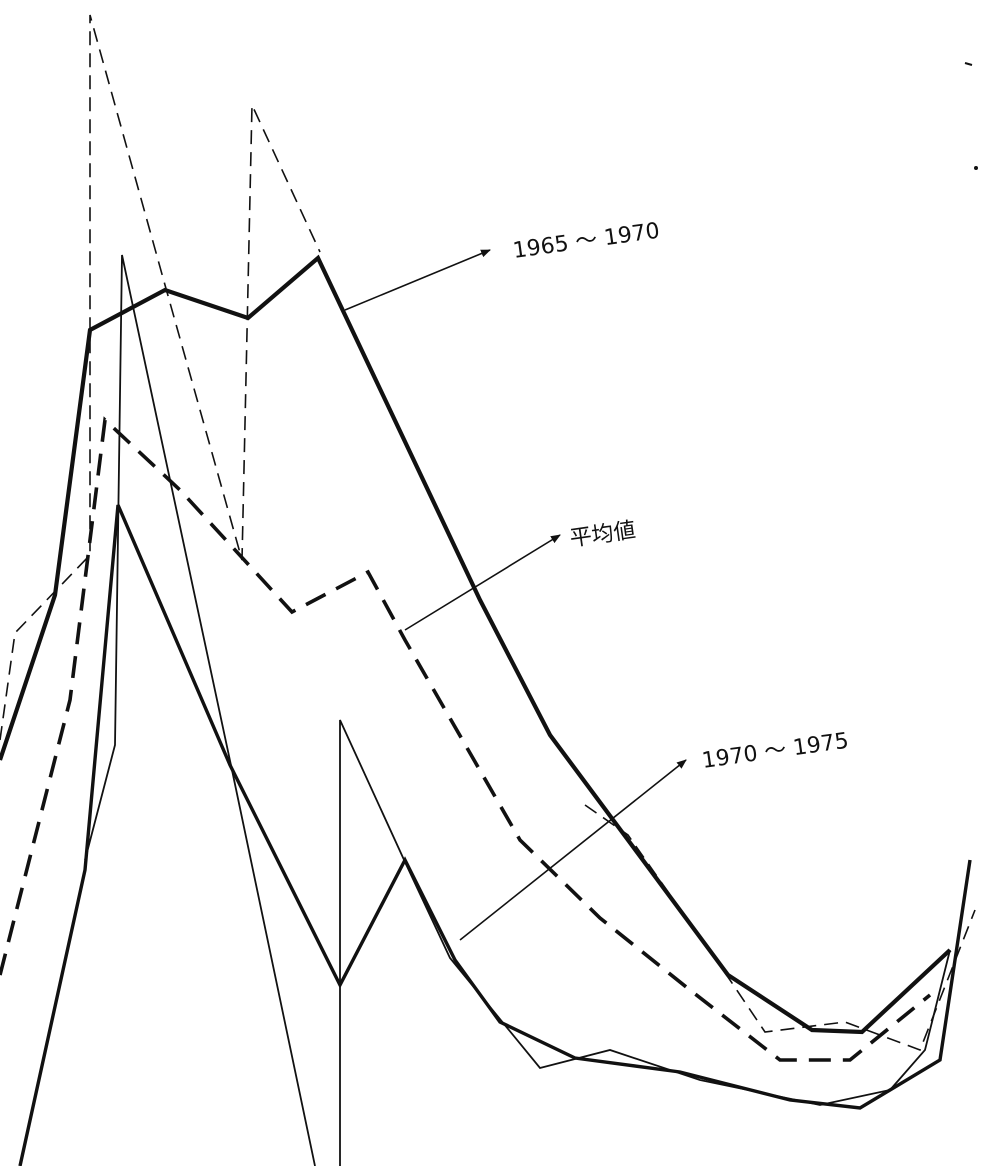 This screenshot has height=1166, width=983. What do you see at coordinates (775, 751) in the screenshot?
I see `annotation-label-1970-1975: 1970 ～ 1975` at bounding box center [775, 751].